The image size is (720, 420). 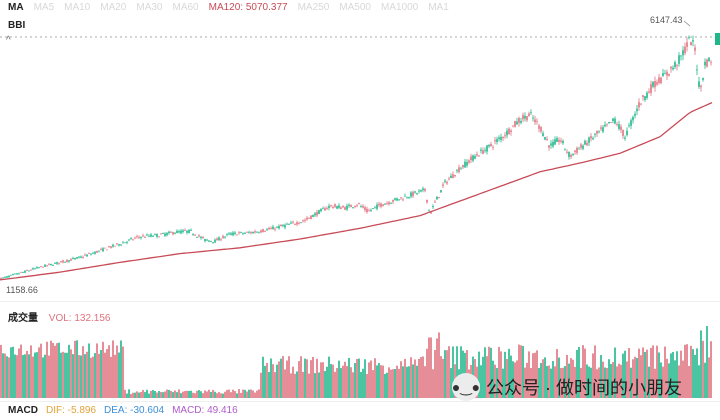 What do you see at coordinates (399, 7) in the screenshot?
I see `ma-legend-item: MA1000` at bounding box center [399, 7].